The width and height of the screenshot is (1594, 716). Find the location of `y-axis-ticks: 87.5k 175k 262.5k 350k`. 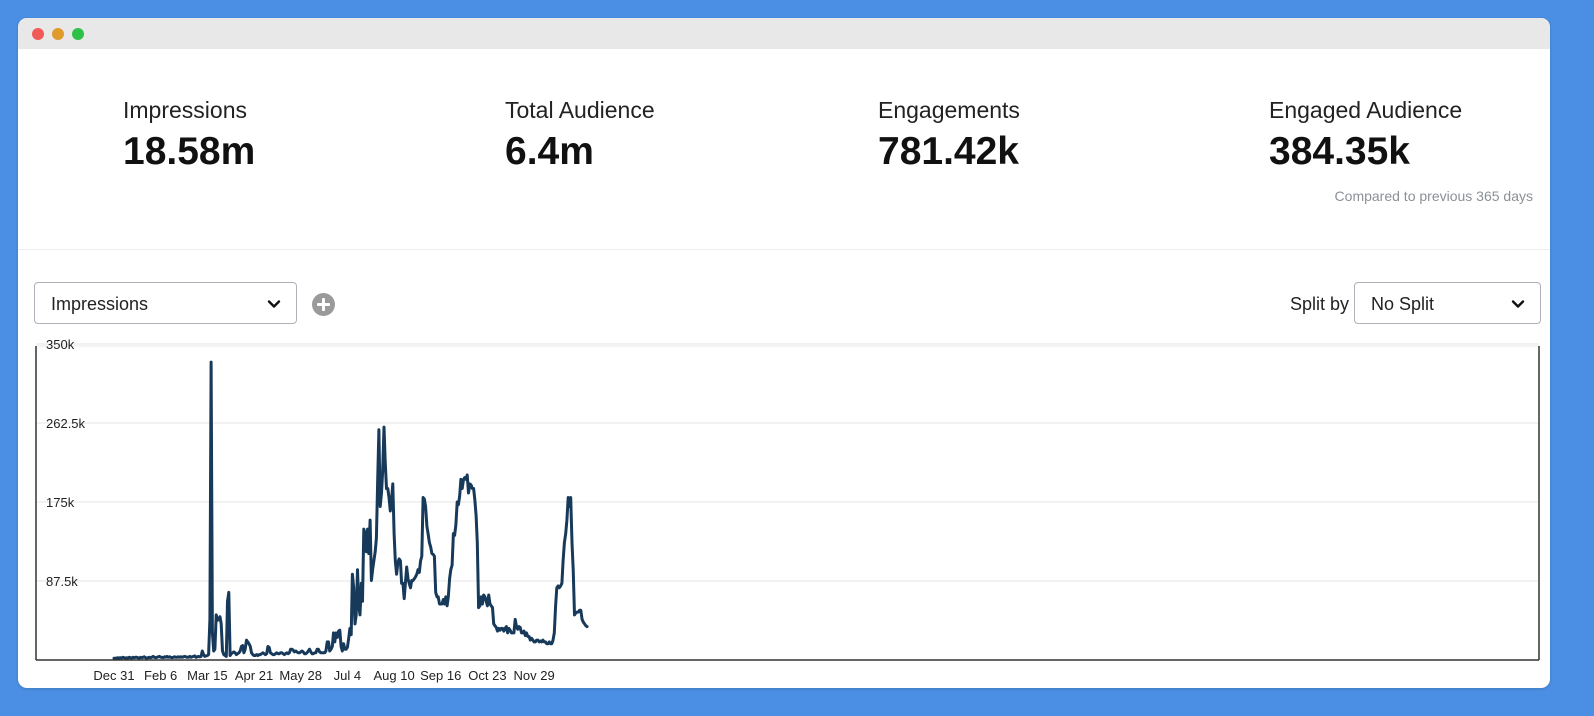

y-axis-ticks: 87.5k 175k 262.5k 350k is located at coordinates (66, 463).